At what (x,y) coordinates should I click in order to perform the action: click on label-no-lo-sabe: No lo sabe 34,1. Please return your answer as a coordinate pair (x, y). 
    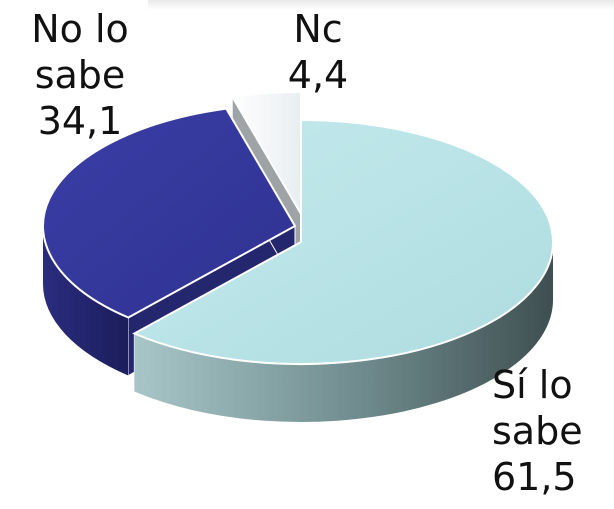
    Looking at the image, I should click on (80, 75).